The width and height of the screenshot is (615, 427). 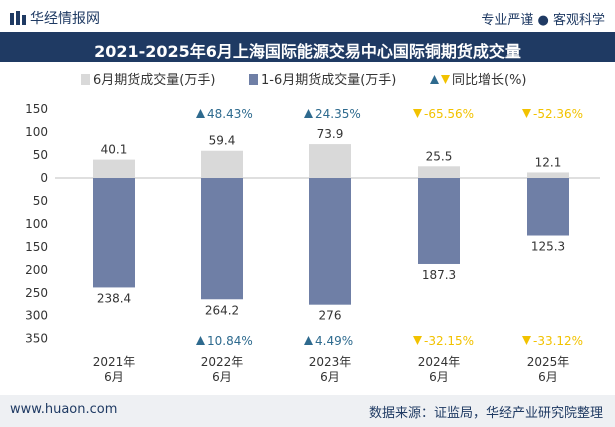 What do you see at coordinates (36, 270) in the screenshot?
I see `y-tick-label: 200` at bounding box center [36, 270].